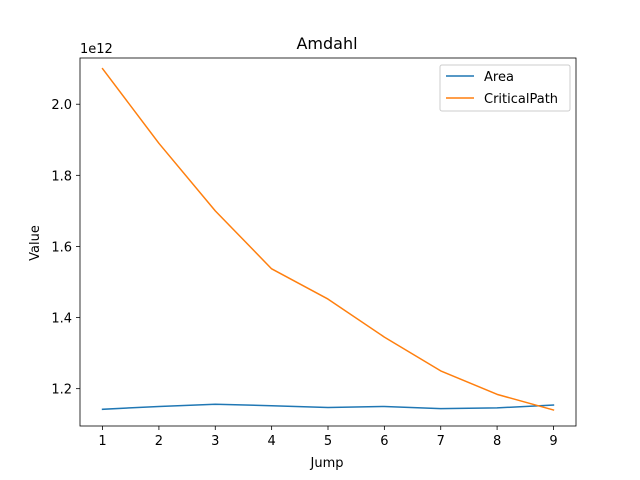 This screenshot has width=640, height=480. What do you see at coordinates (61, 390) in the screenshot?
I see `y-tick-label: 1.2` at bounding box center [61, 390].